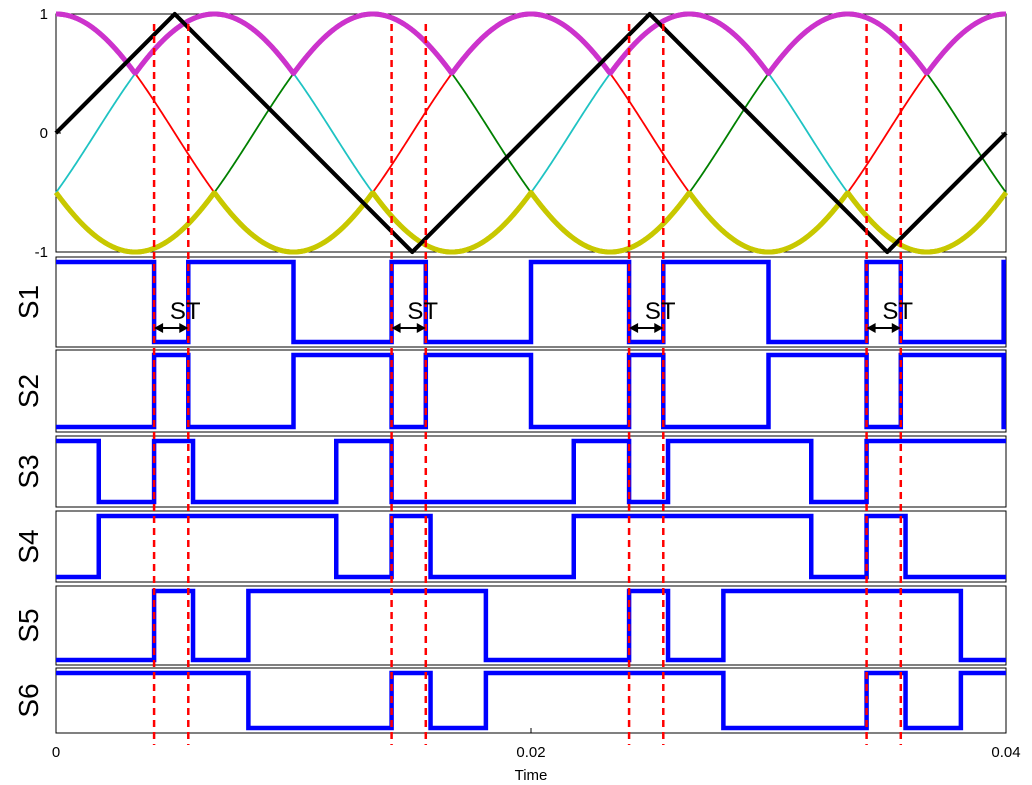  Describe the element at coordinates (28, 546) in the screenshot. I see `ylabel-s4: S4` at that location.